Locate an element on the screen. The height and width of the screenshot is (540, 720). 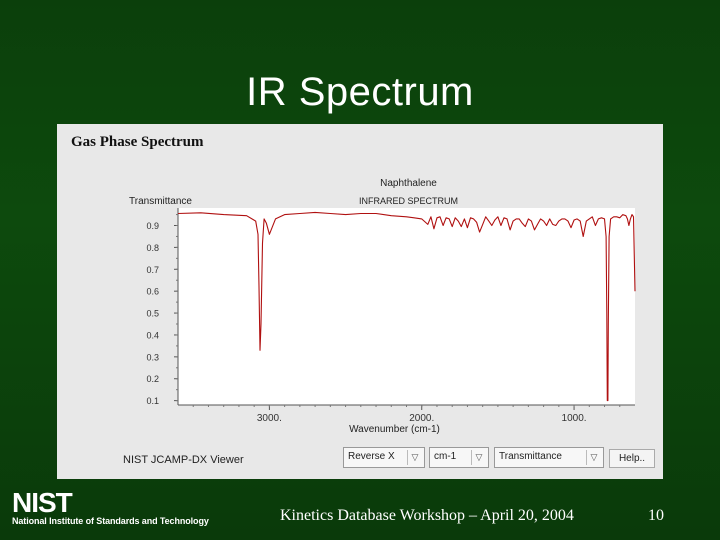
x-axis-label: Wavenumber (cm-1) is located at coordinates (394, 429).